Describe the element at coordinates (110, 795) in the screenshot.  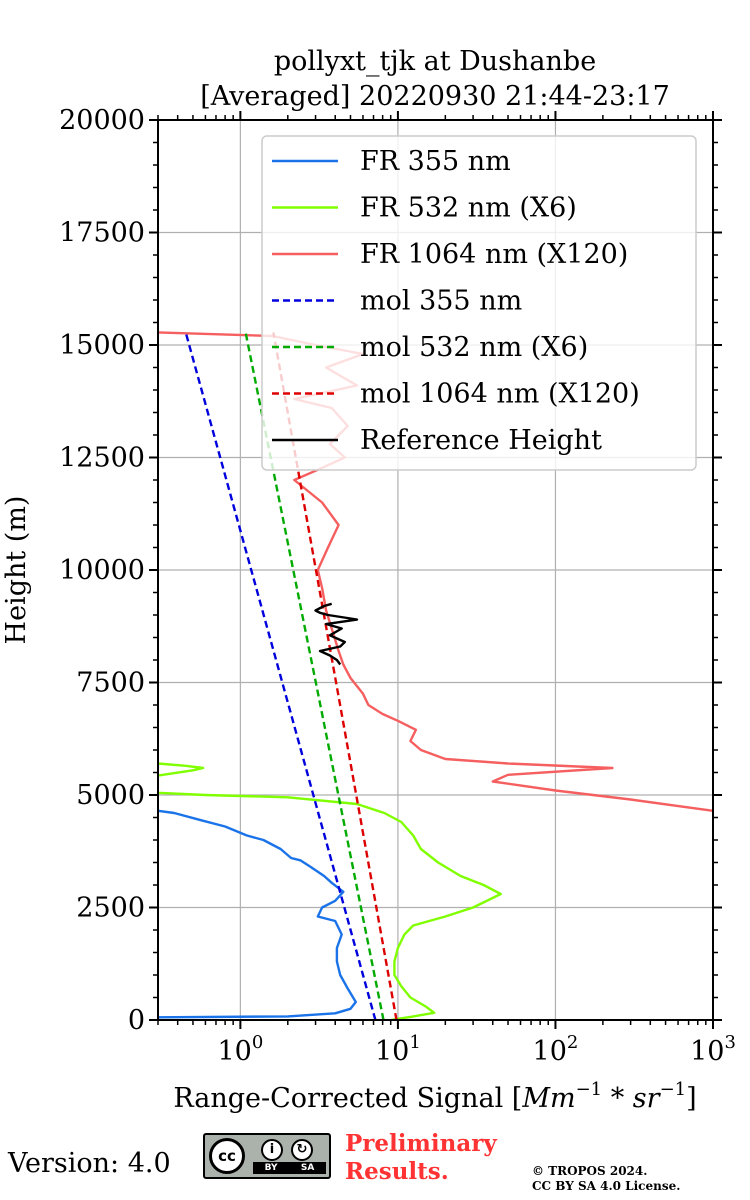
I see `y-tick-label: 5000` at that location.